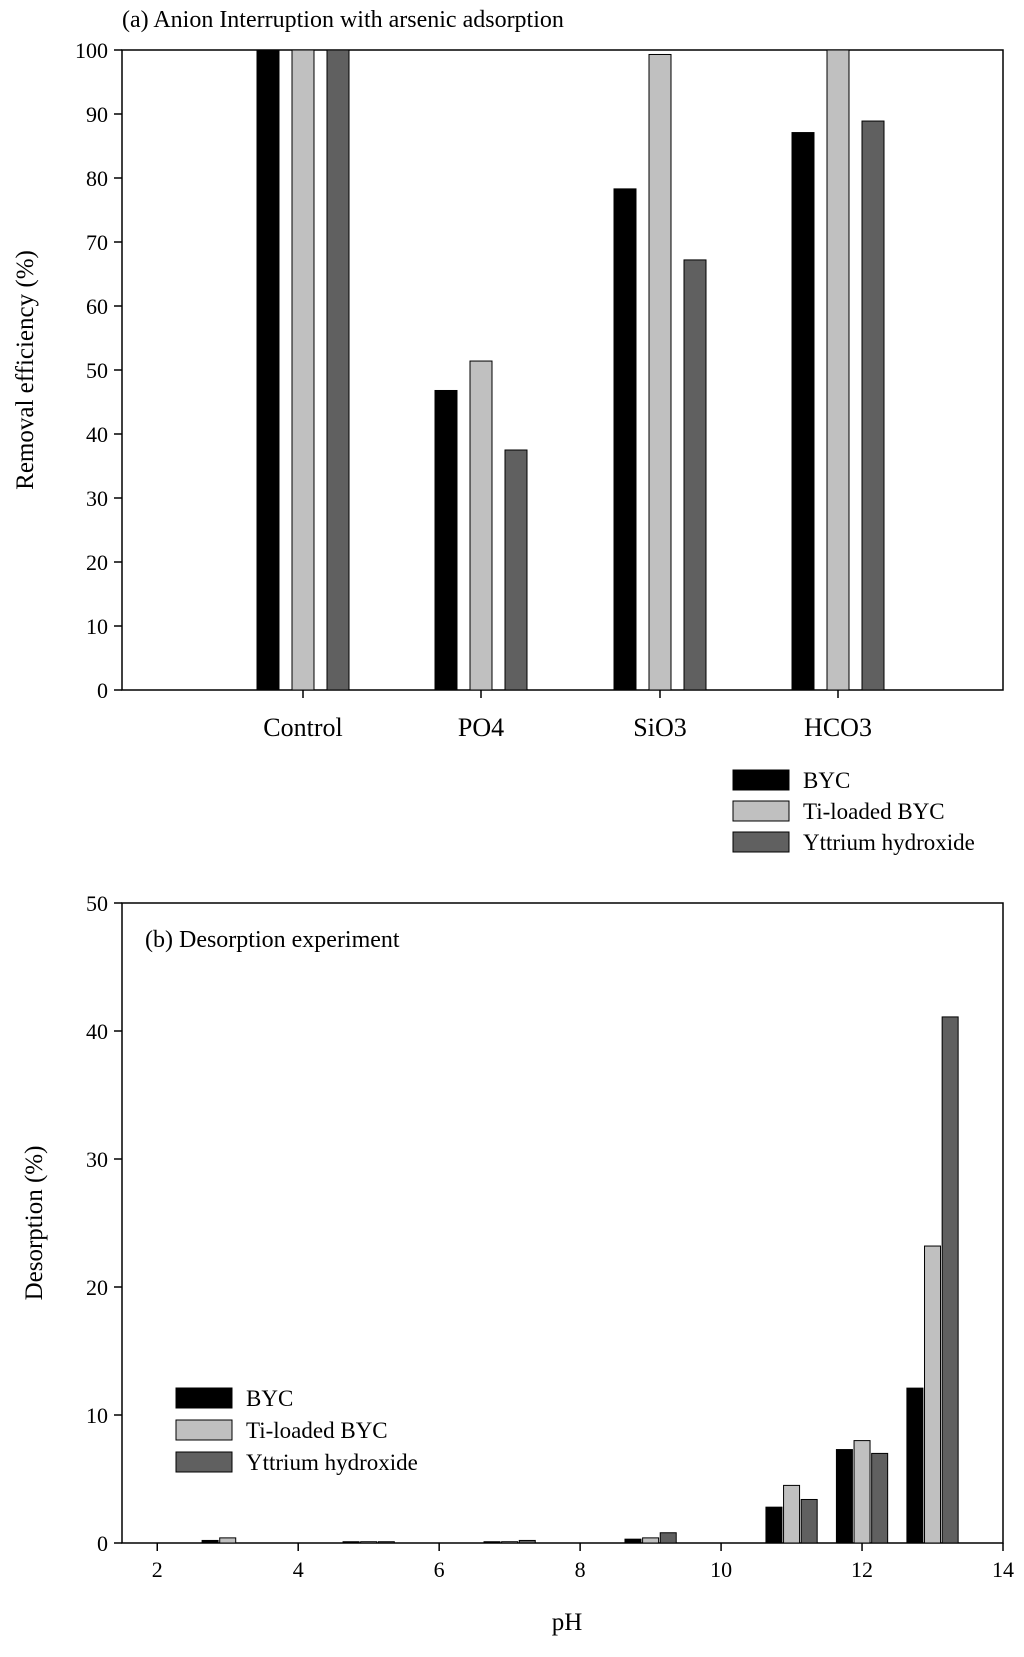 The image size is (1024, 1657). Describe the element at coordinates (157, 1569) in the screenshot. I see `chart-b-x-tick-label: 2` at that location.